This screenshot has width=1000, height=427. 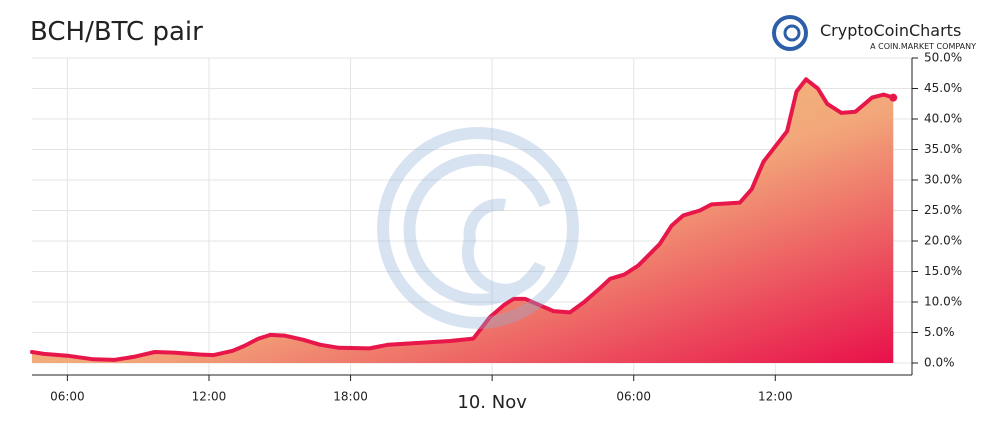 I want to click on y-tick-label: 50.0%, so click(x=943, y=58).